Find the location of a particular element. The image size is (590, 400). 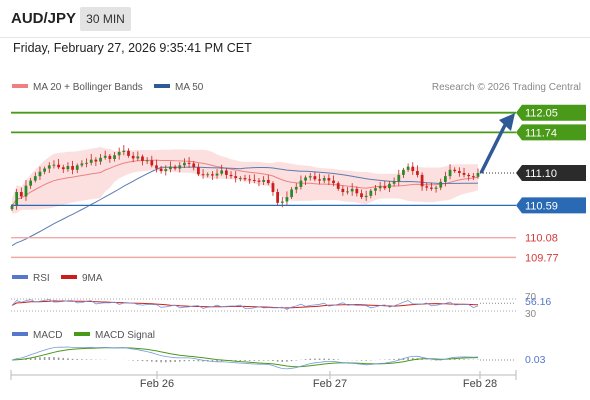

timeframe-button: 30 MIN is located at coordinates (105, 19).